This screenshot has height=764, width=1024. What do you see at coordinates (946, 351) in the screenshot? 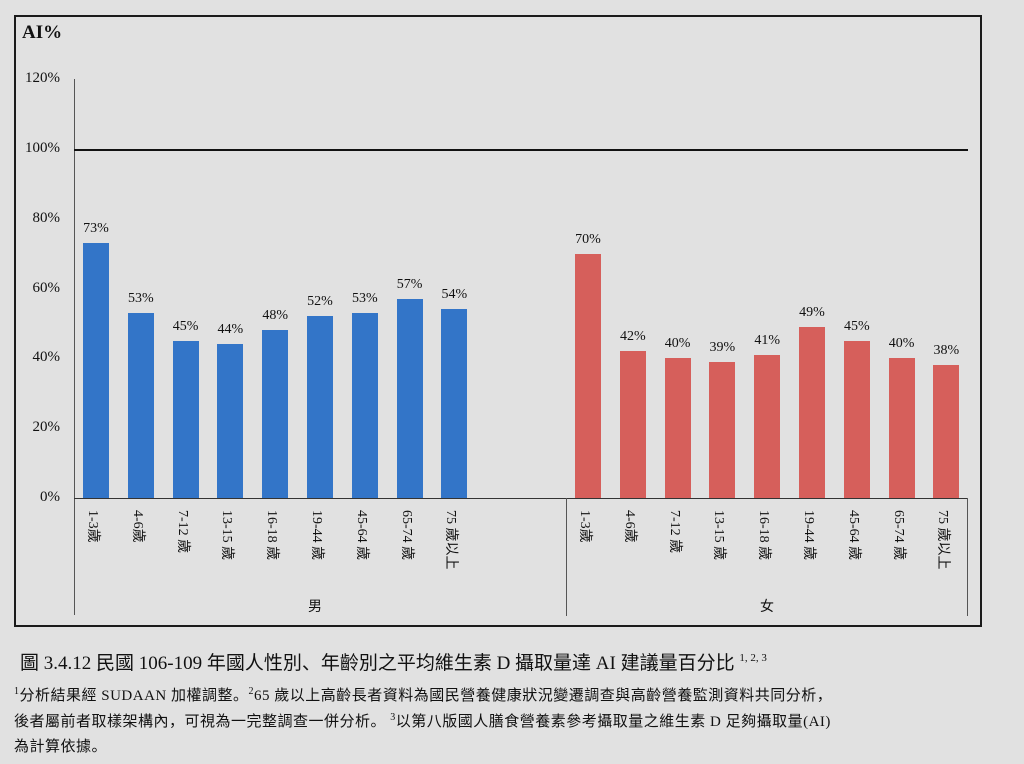
I see `bar-value-label: 38%` at bounding box center [946, 351].